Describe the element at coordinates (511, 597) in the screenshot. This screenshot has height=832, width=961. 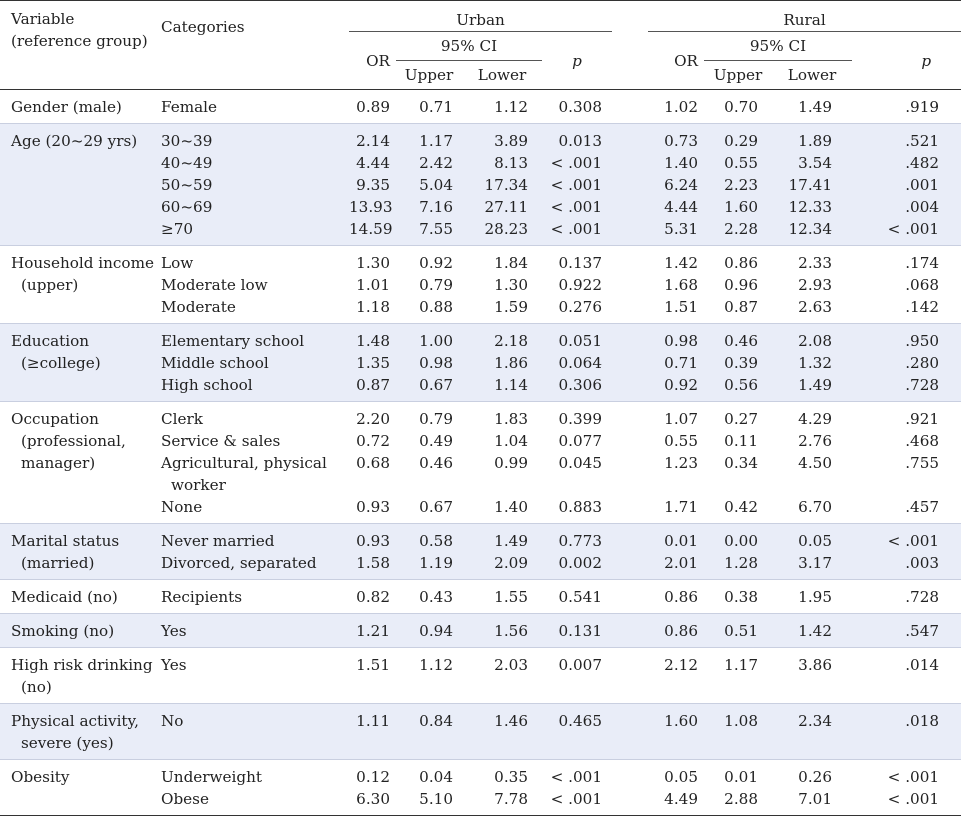
I see `value: 1.55` at that location.